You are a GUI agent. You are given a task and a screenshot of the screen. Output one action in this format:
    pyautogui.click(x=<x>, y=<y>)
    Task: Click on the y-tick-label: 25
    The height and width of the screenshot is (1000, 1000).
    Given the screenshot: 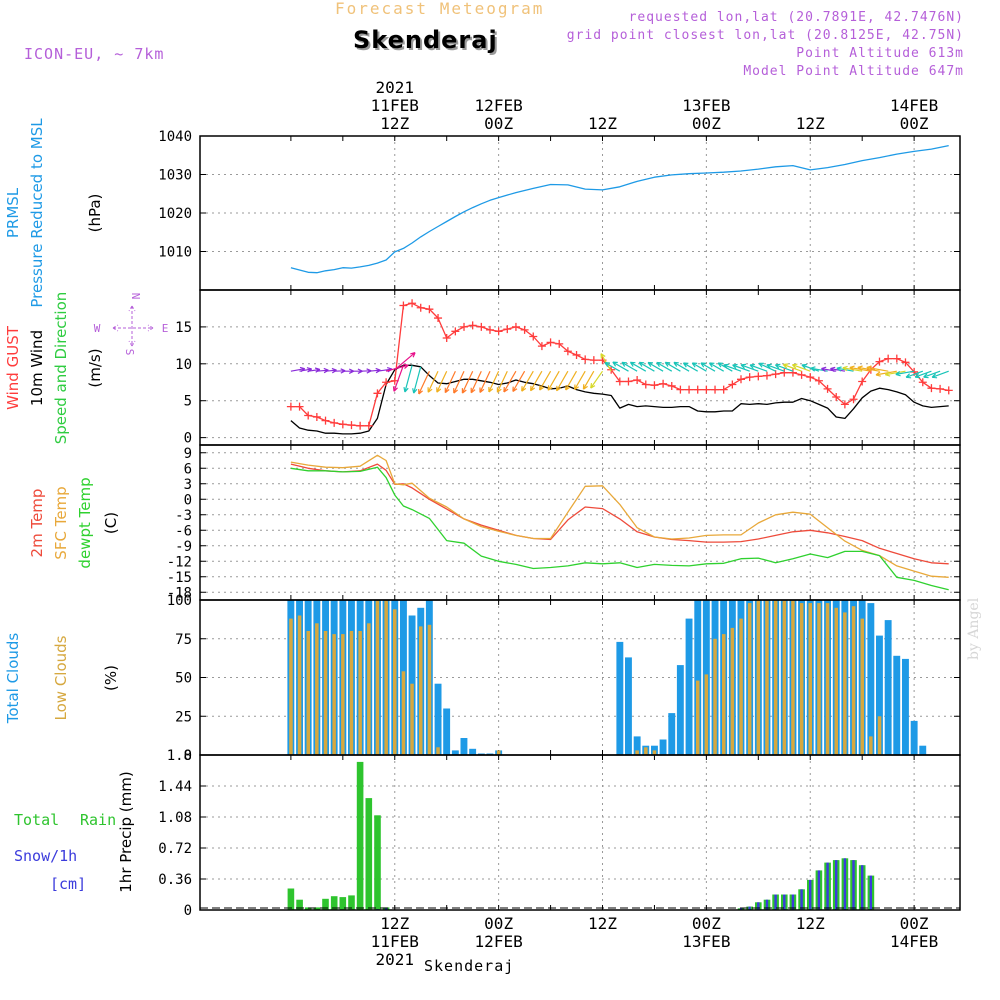 What is the action you would take?
    pyautogui.click(x=183, y=717)
    